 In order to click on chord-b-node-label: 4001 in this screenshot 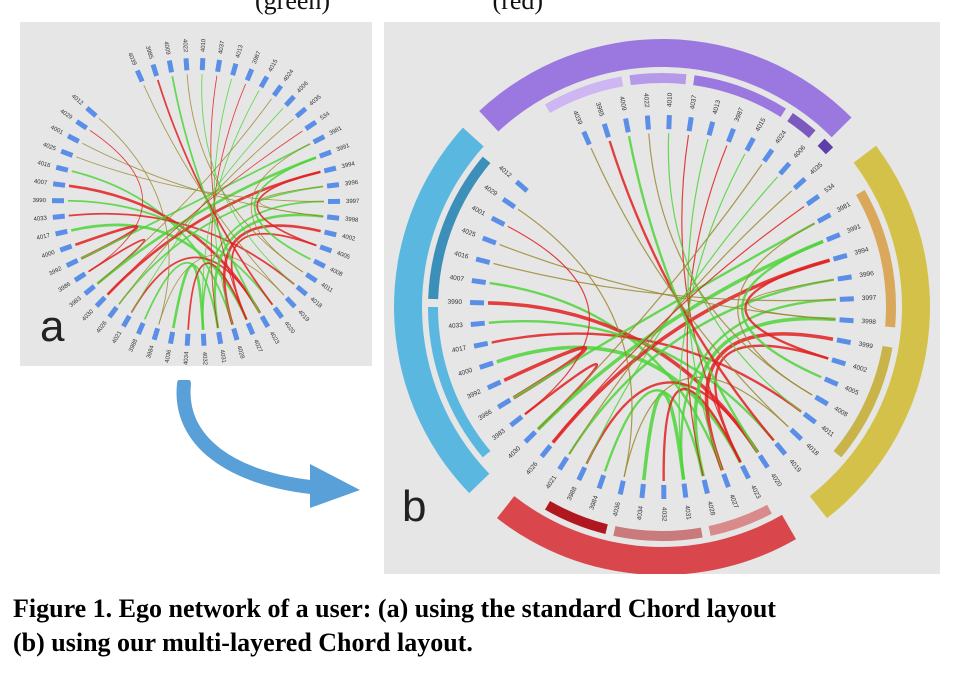, I will do `click(478, 211)`.